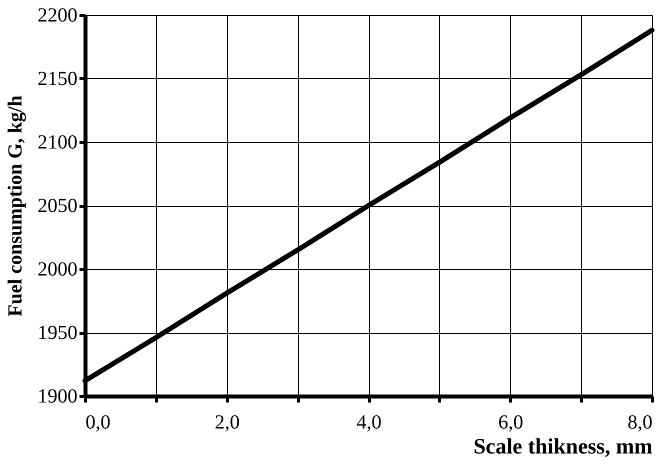  I want to click on x-axis-title: Scale thikness, mm, so click(562, 446).